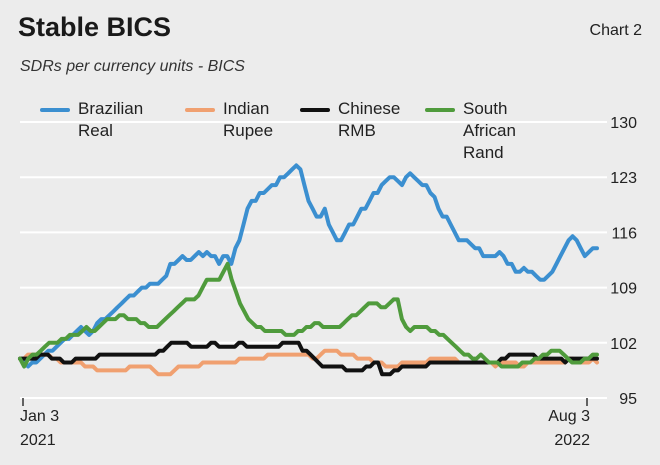 This screenshot has height=465, width=660. What do you see at coordinates (369, 119) in the screenshot?
I see `legend-label: Chinese RMB` at bounding box center [369, 119].